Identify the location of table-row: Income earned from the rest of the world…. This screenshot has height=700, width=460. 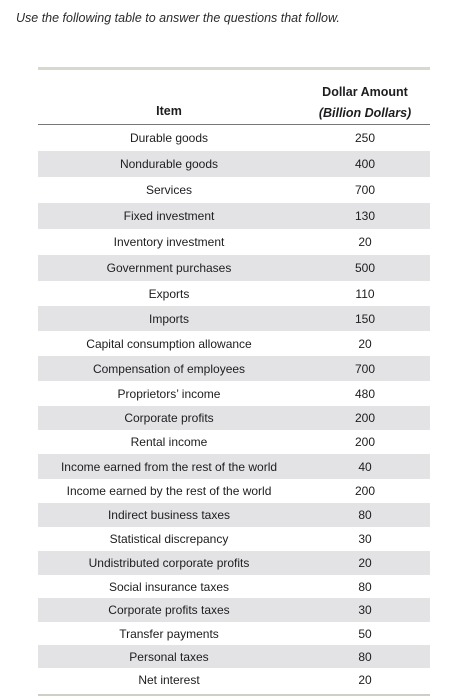
(234, 466).